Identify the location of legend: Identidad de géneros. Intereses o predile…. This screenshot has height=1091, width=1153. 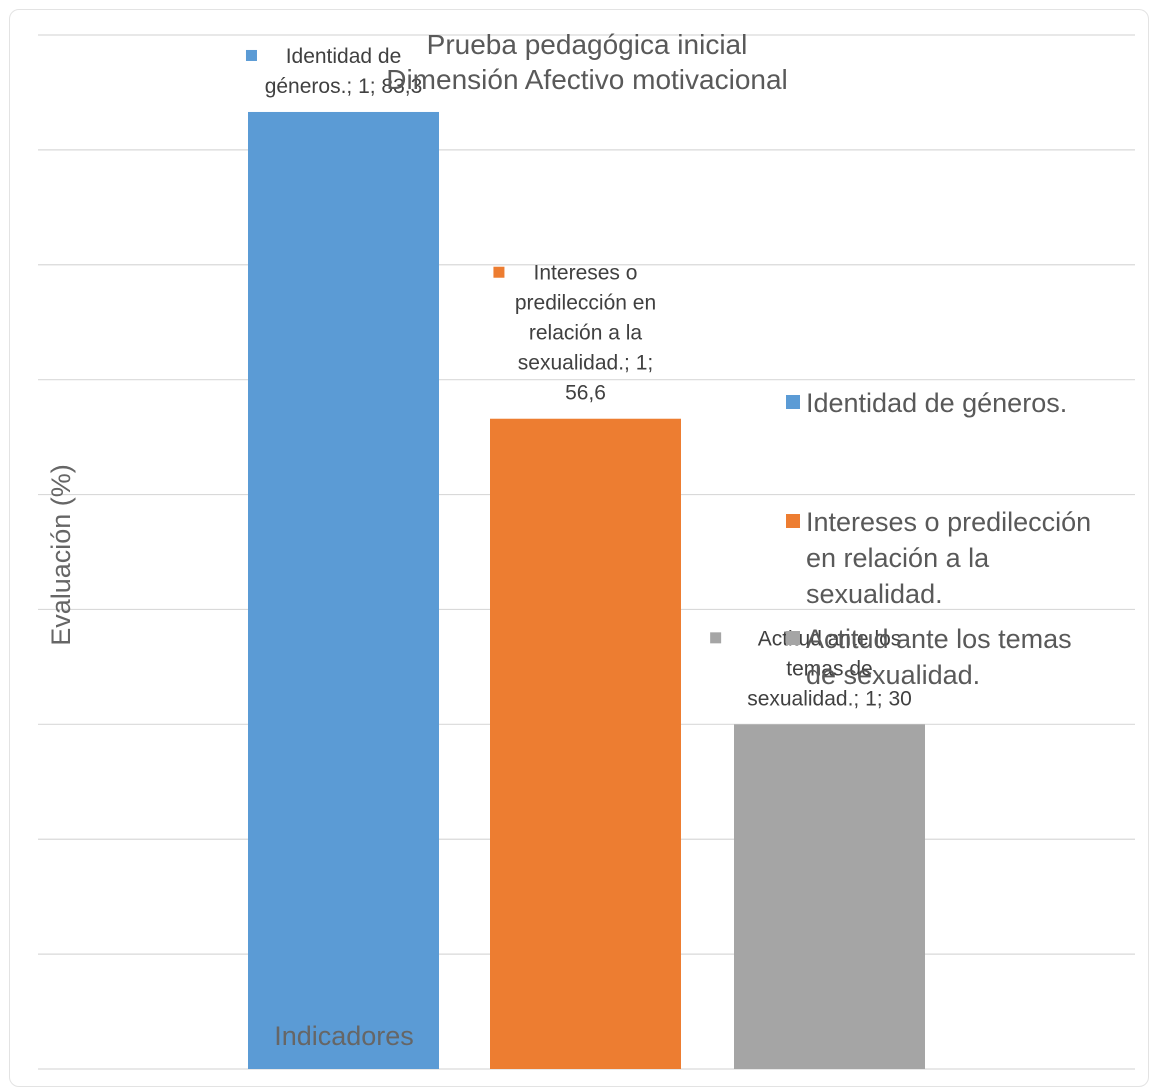
(938, 539).